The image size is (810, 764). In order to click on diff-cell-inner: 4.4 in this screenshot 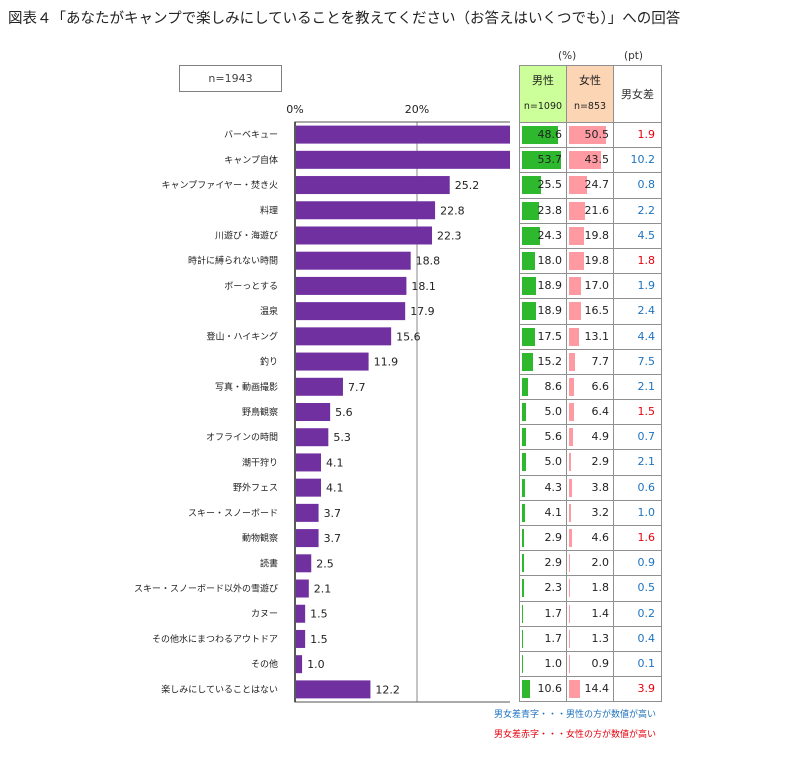, I will do `click(637, 337)`.